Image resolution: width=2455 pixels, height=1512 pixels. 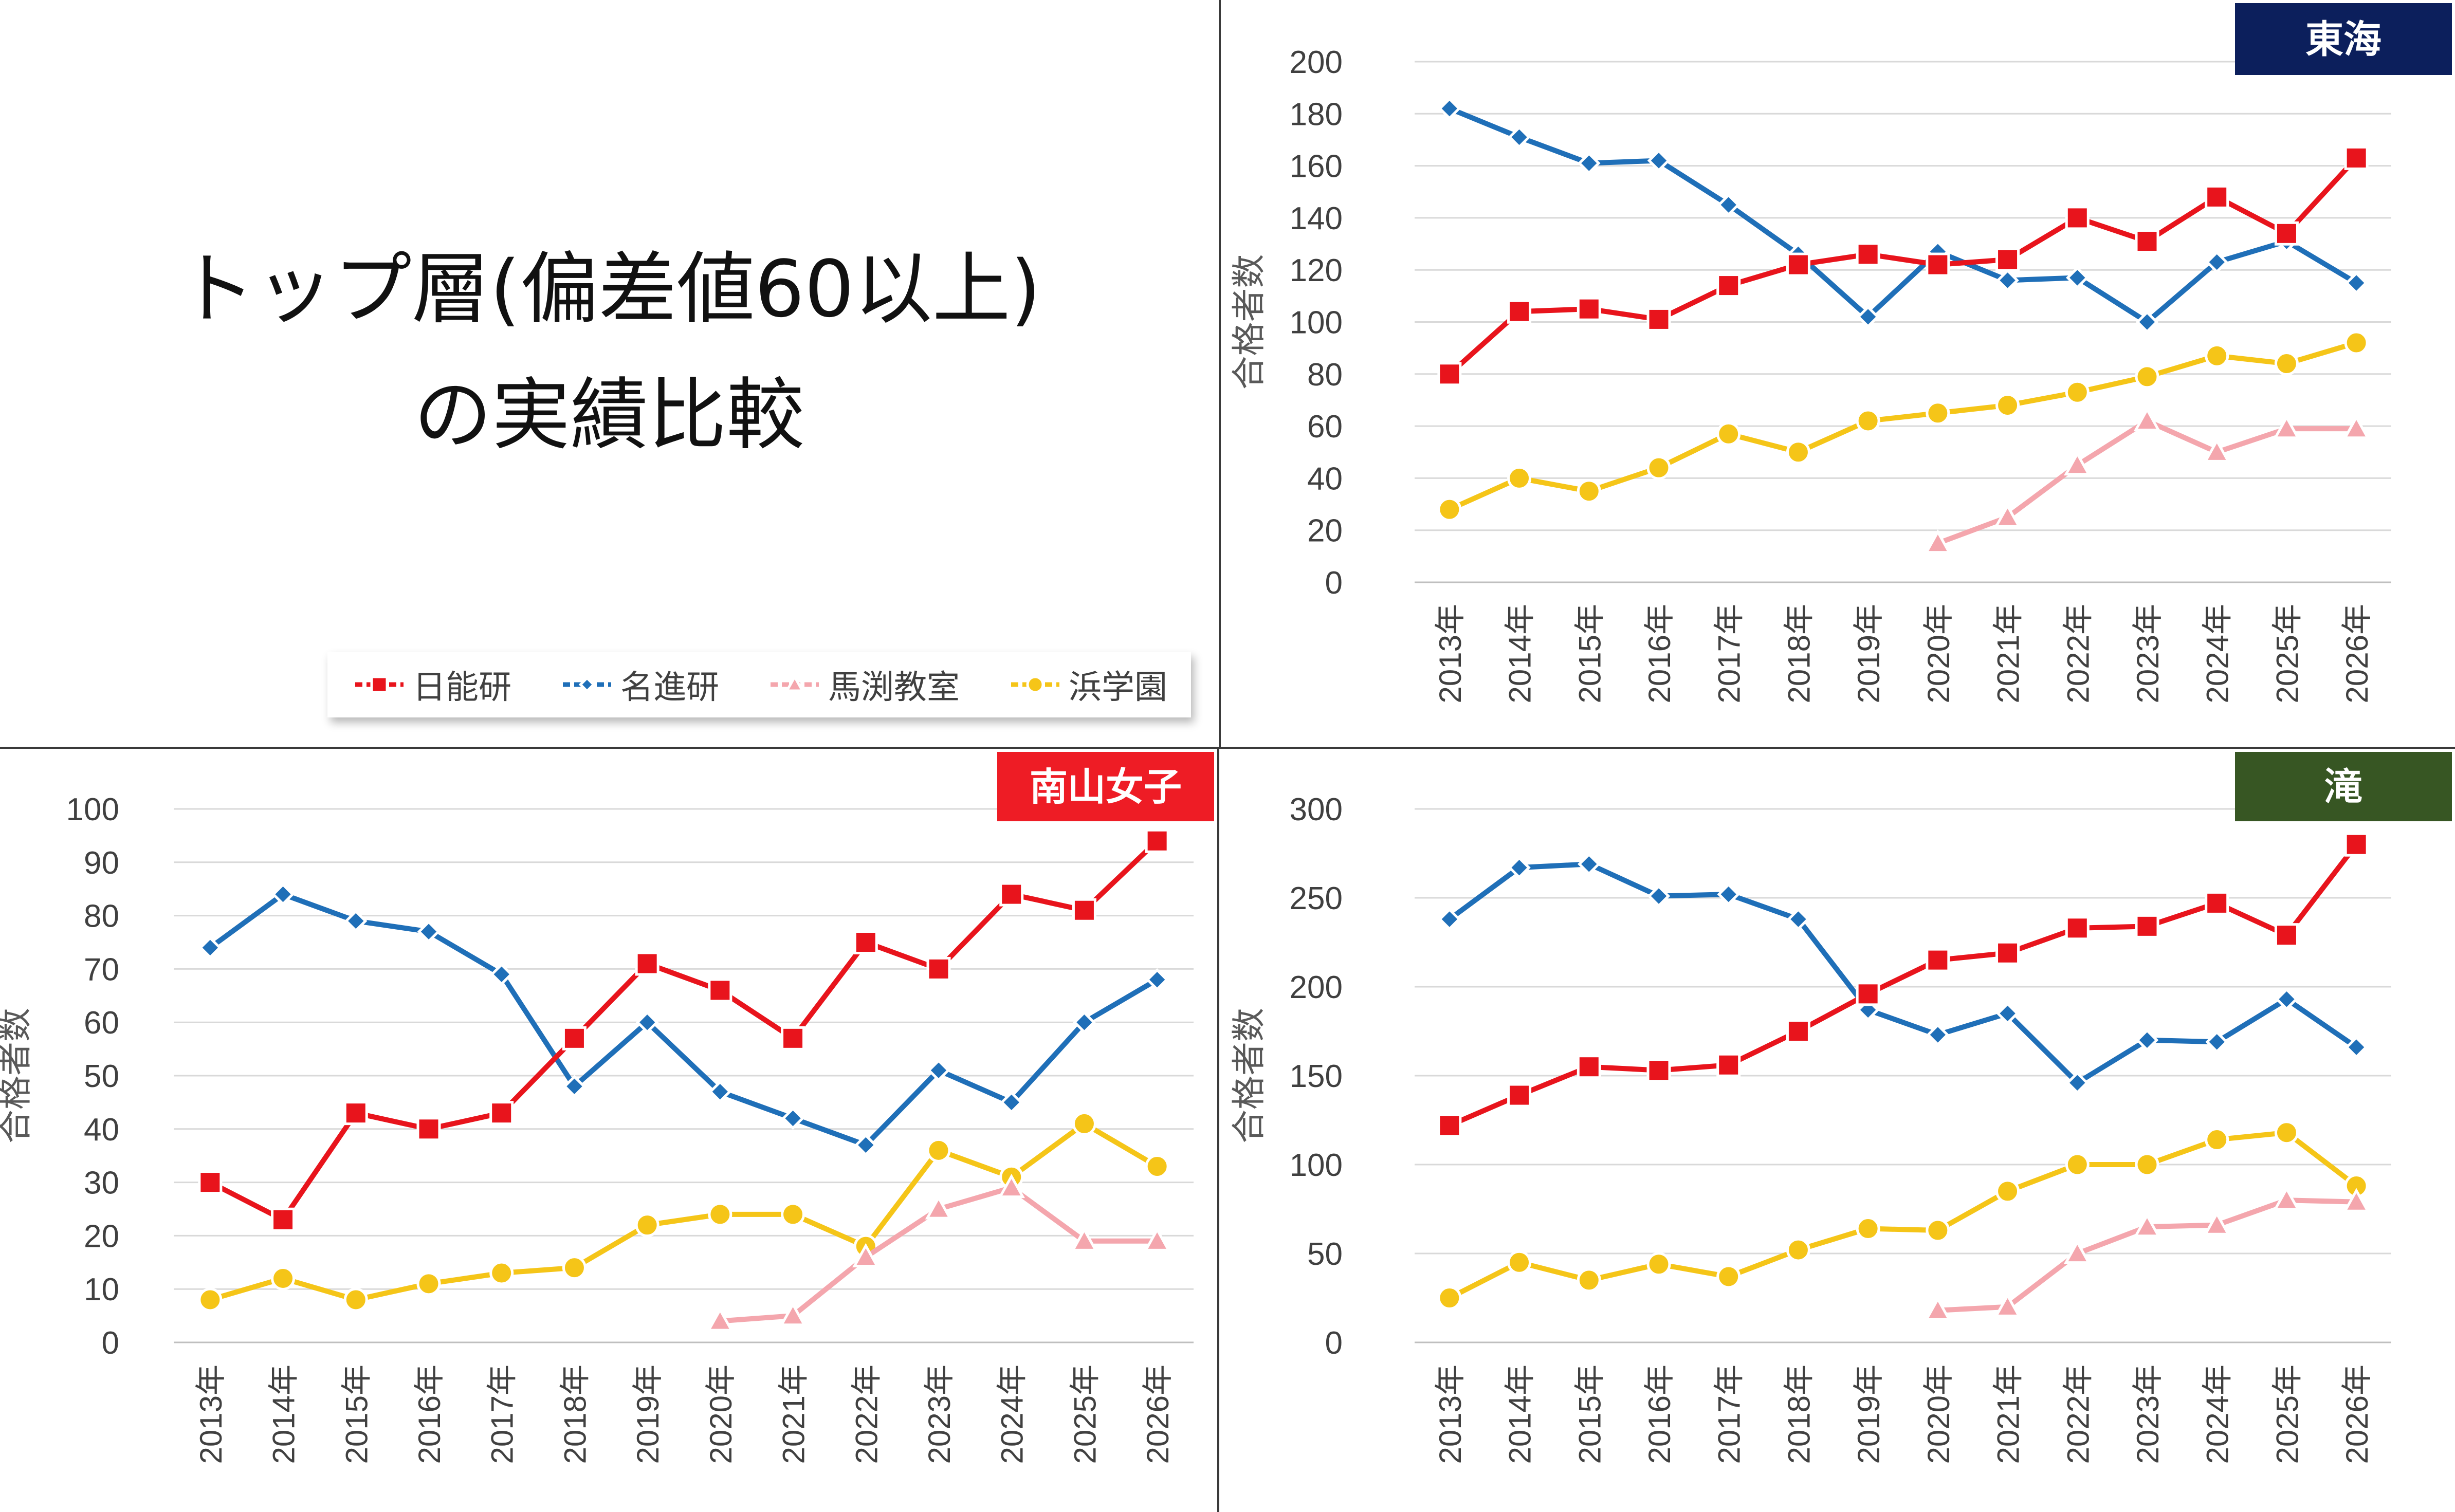 What do you see at coordinates (1450, 1414) in the screenshot?
I see `x-tick-label: 2013年` at bounding box center [1450, 1414].